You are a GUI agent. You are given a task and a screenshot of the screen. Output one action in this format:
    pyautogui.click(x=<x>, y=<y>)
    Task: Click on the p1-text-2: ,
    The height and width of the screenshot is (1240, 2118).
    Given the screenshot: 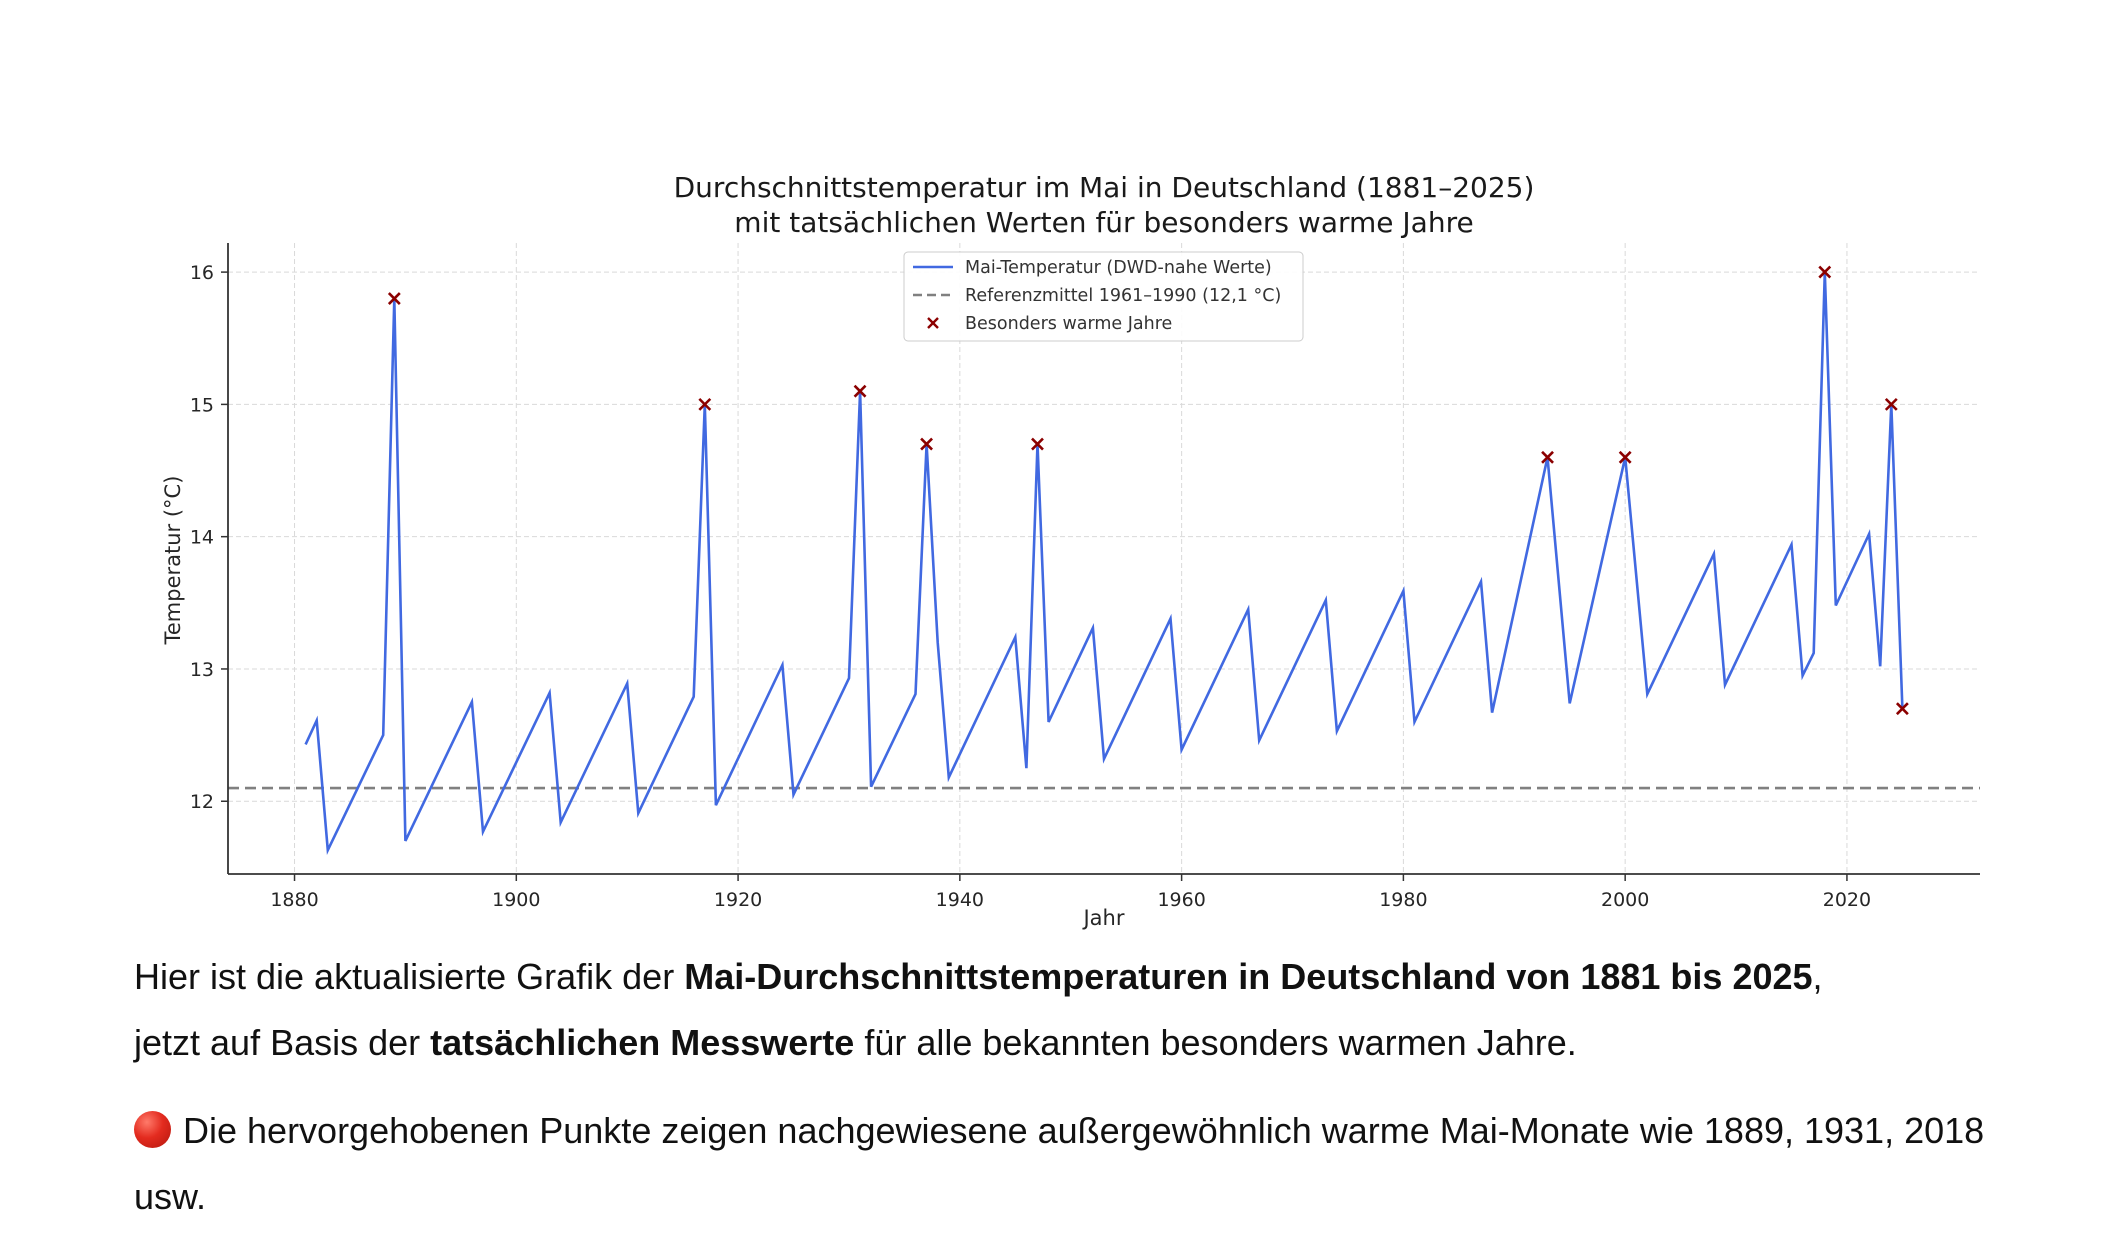 What is the action you would take?
    pyautogui.click(x=1817, y=976)
    